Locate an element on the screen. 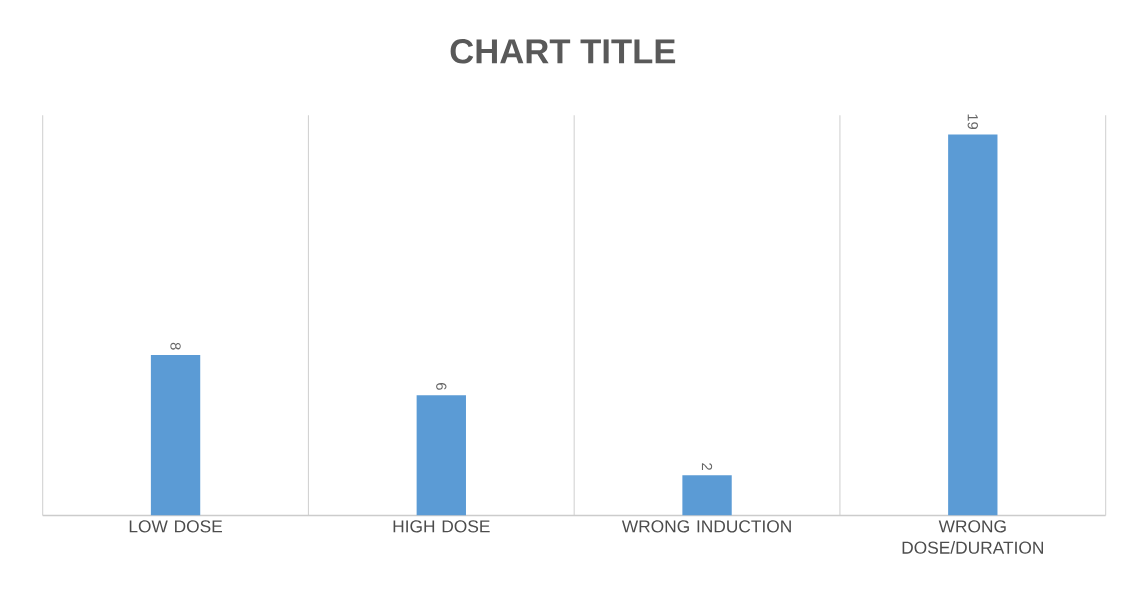 Image resolution: width=1127 pixels, height=598 pixels. data-label: 8 is located at coordinates (175, 346).